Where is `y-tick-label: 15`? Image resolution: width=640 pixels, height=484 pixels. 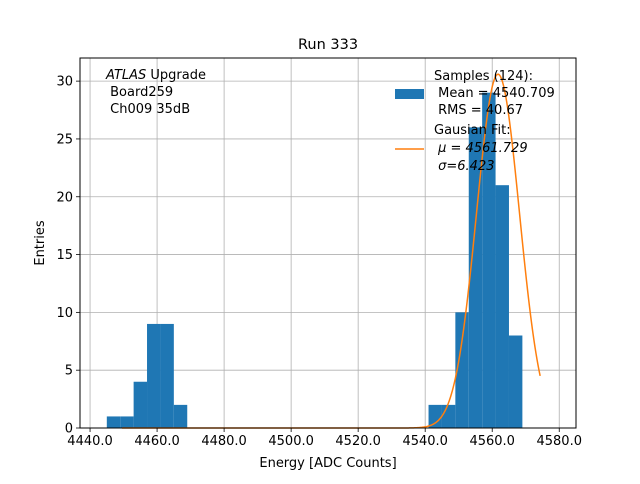 y-tick-label: 15 is located at coordinates (64, 255).